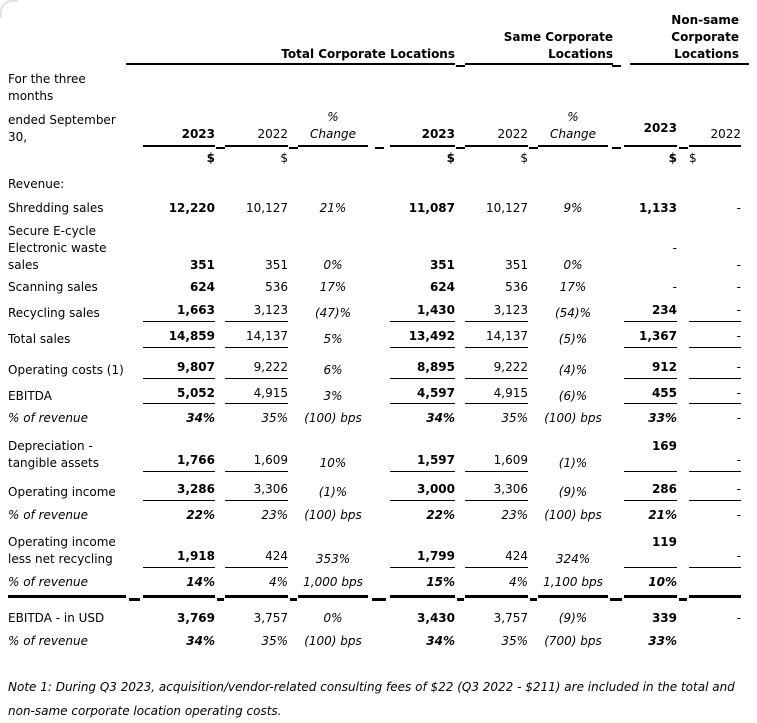 This screenshot has height=723, width=757. What do you see at coordinates (36, 184) in the screenshot?
I see `section-label: Revenue:` at bounding box center [36, 184].